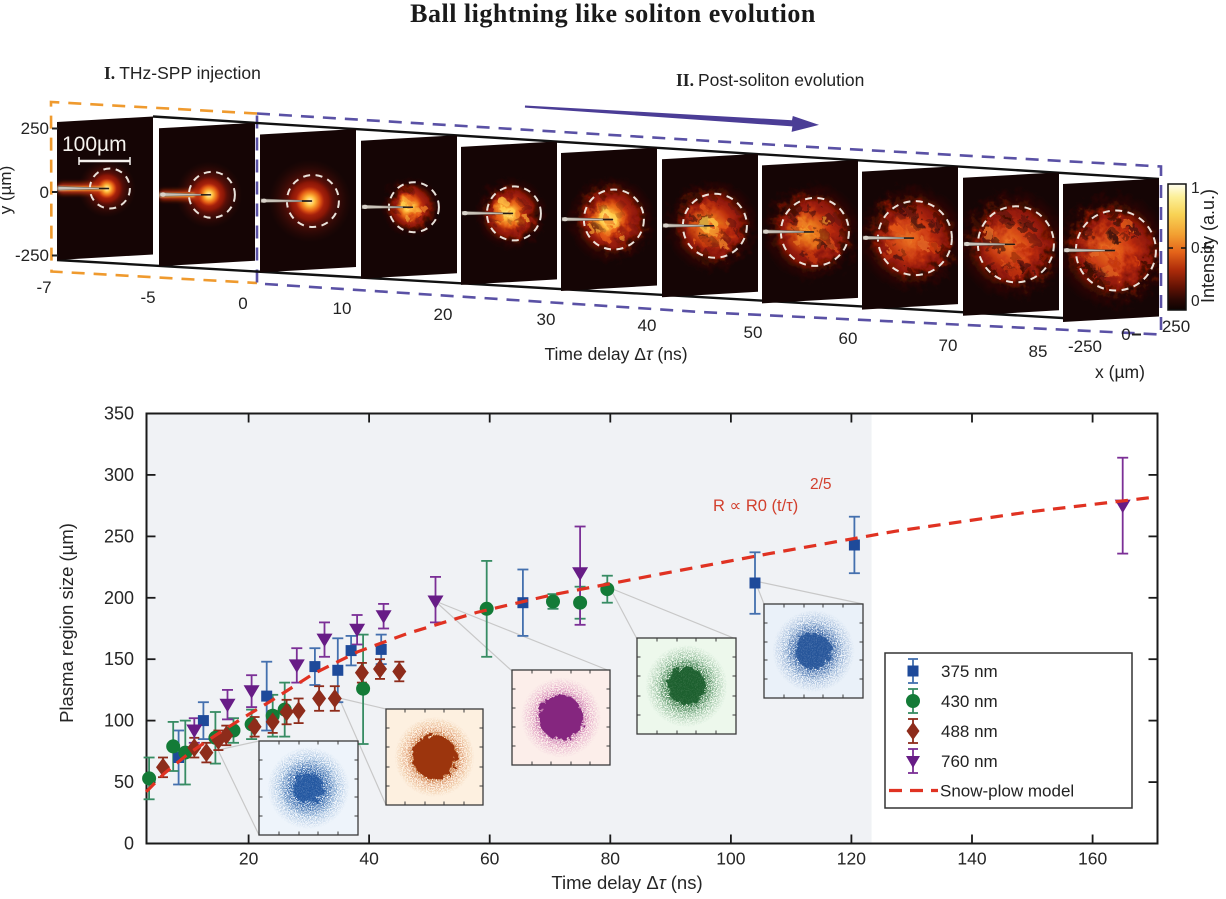 The image size is (1226, 899). Describe the element at coordinates (755, 506) in the screenshot. I see `svg-text: R ∝ R0 (t/τ)` at that location.